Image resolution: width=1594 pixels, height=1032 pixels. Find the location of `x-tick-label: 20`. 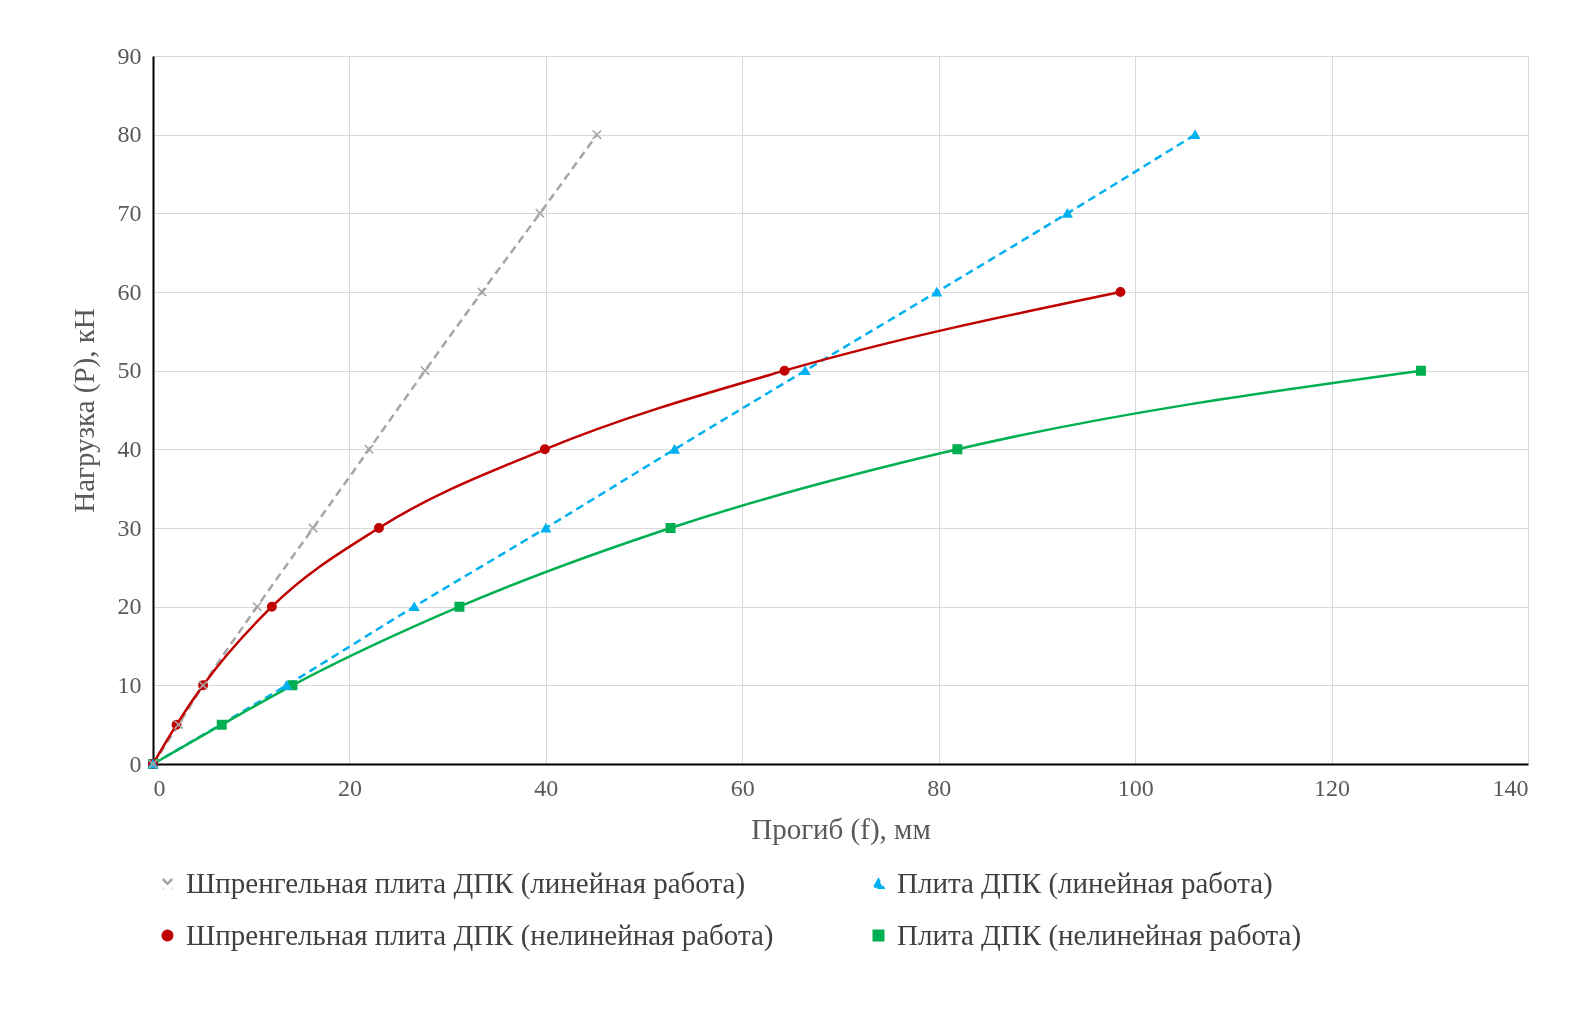

x-tick-label: 20 is located at coordinates (349, 787).